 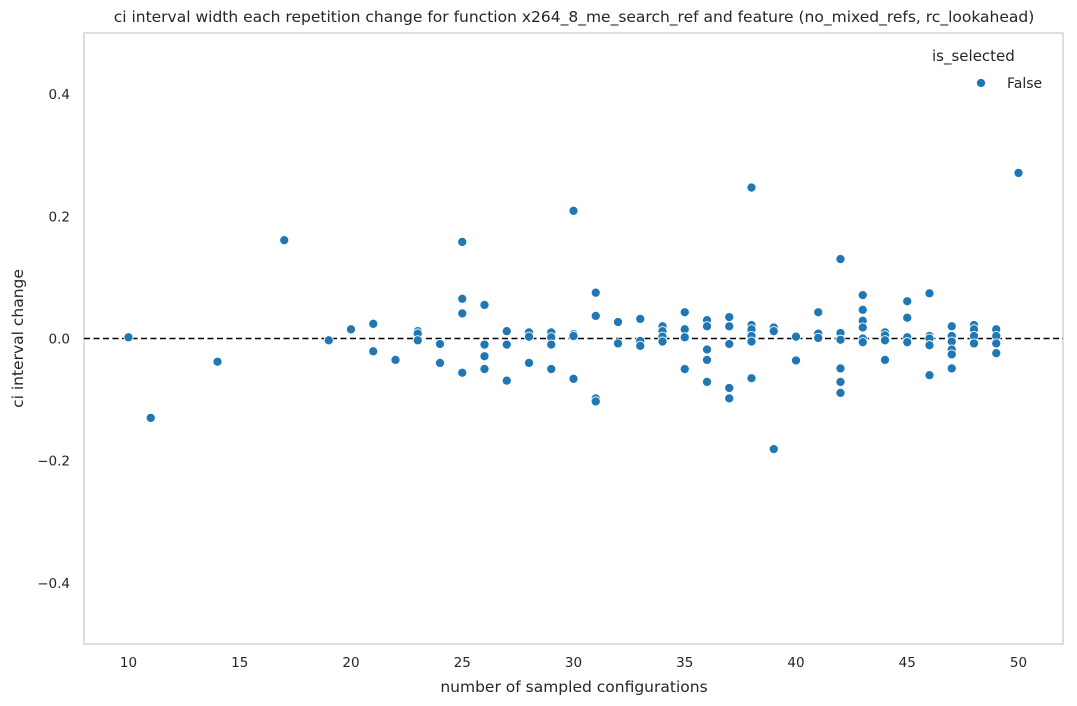 I want to click on y-axis-ticks: −0.4 −0.2 0.0 0.2 0.4, so click(x=53, y=339).